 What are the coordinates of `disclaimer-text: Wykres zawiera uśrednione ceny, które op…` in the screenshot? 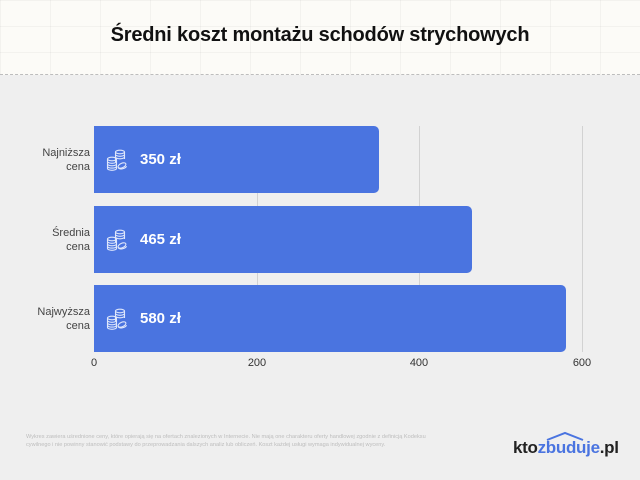 It's located at (226, 441).